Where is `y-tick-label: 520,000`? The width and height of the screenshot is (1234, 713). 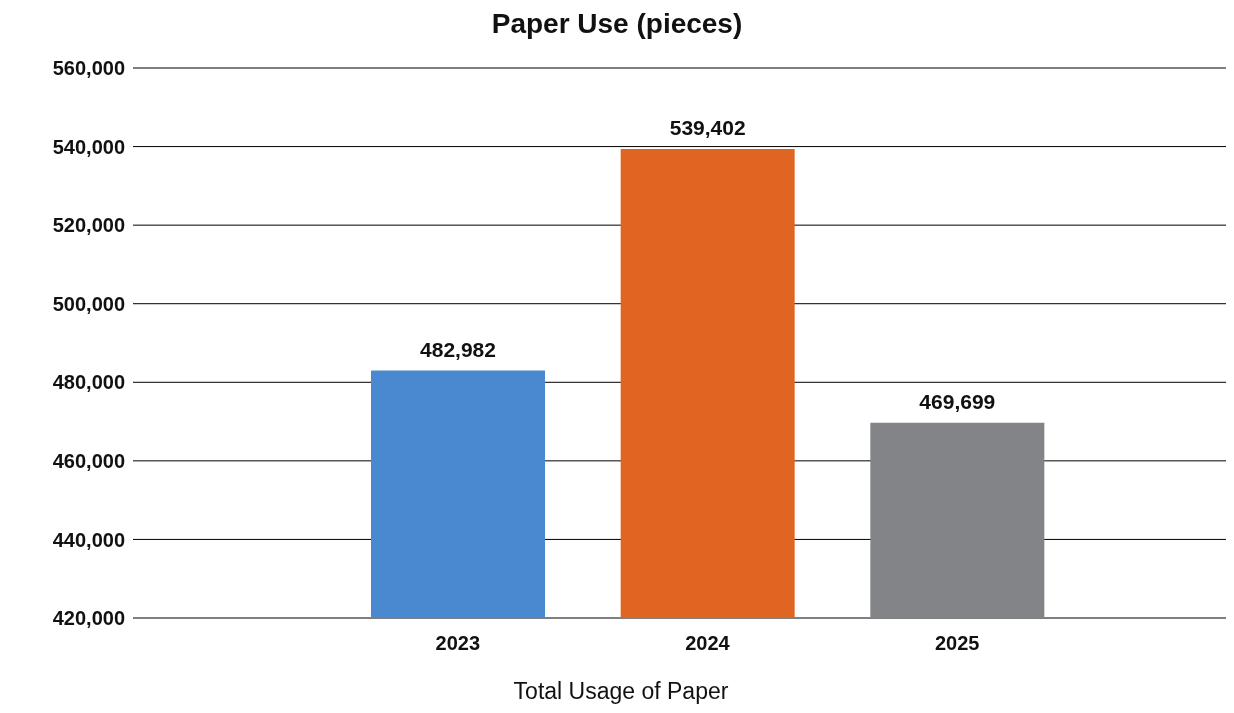 y-tick-label: 520,000 is located at coordinates (88, 225).